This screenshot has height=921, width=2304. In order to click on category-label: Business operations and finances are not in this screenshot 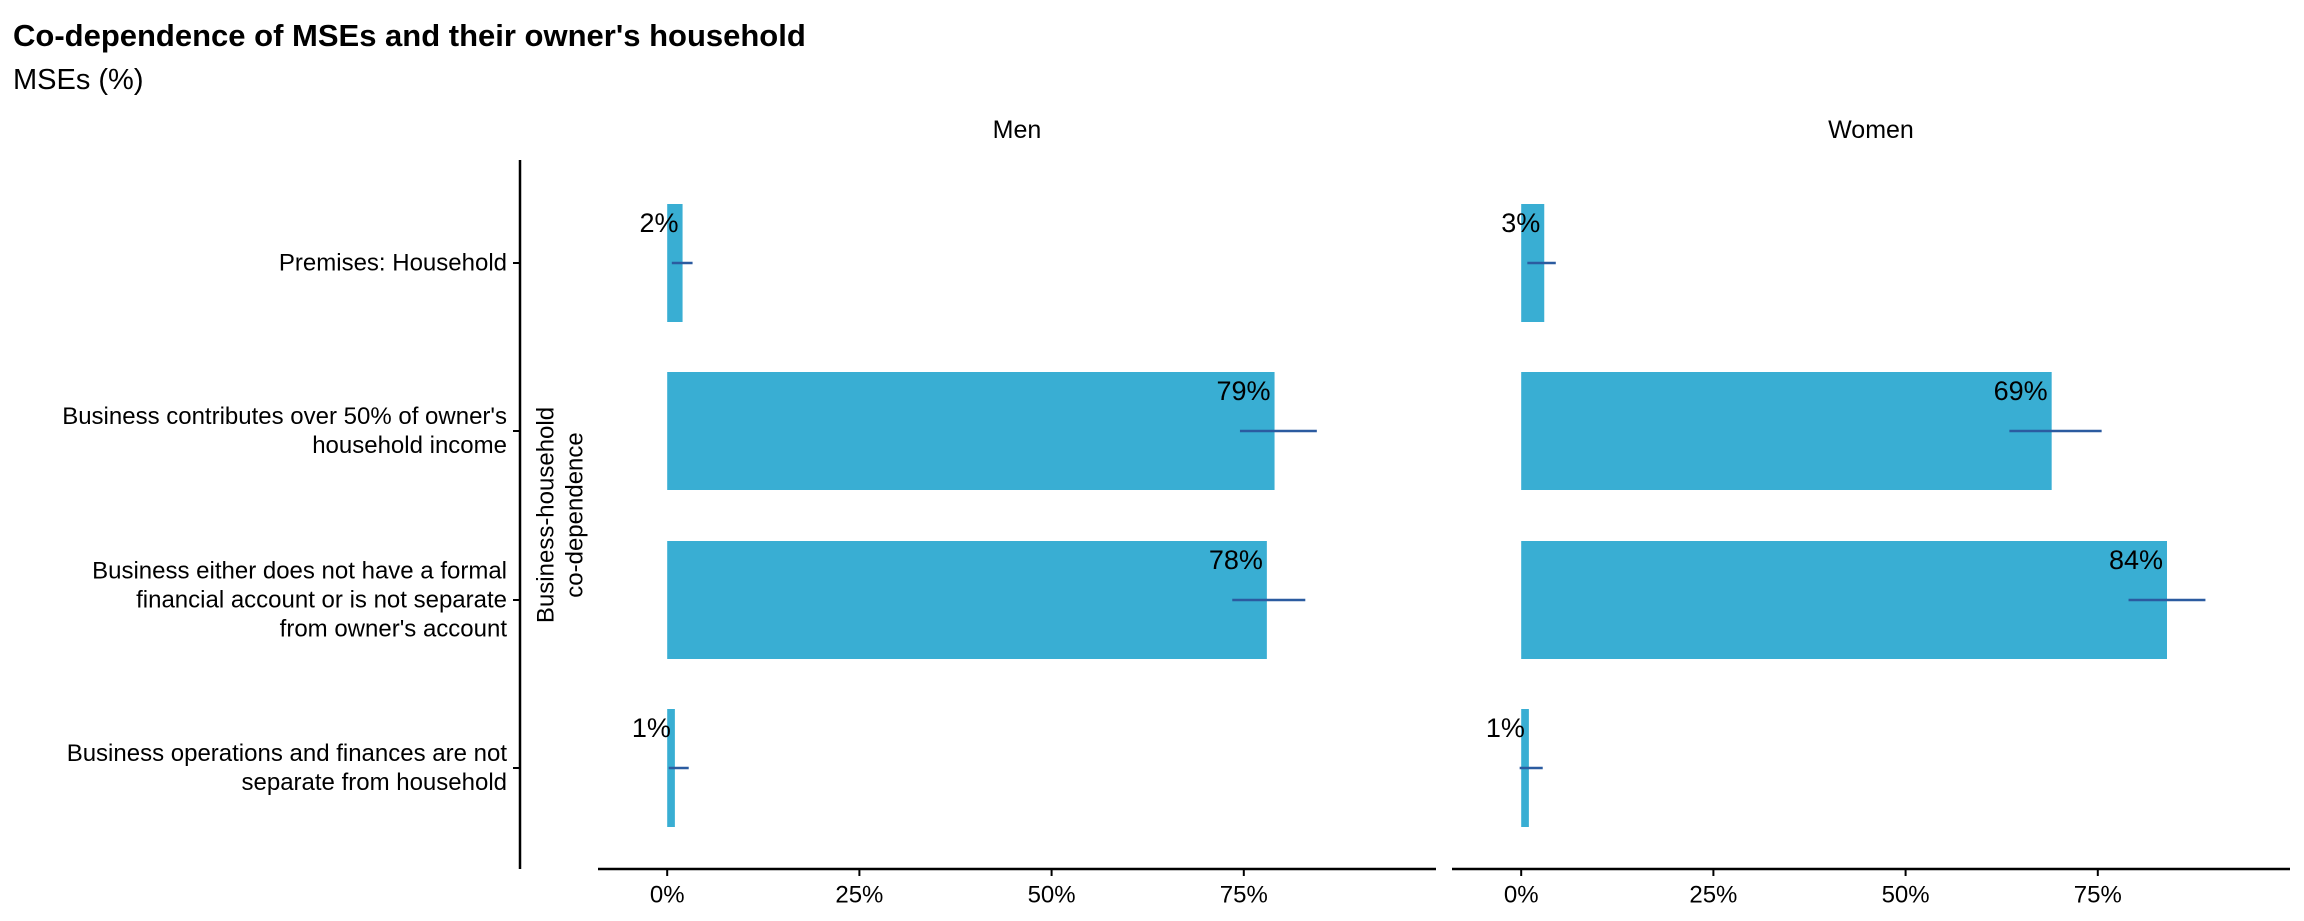, I will do `click(287, 753)`.